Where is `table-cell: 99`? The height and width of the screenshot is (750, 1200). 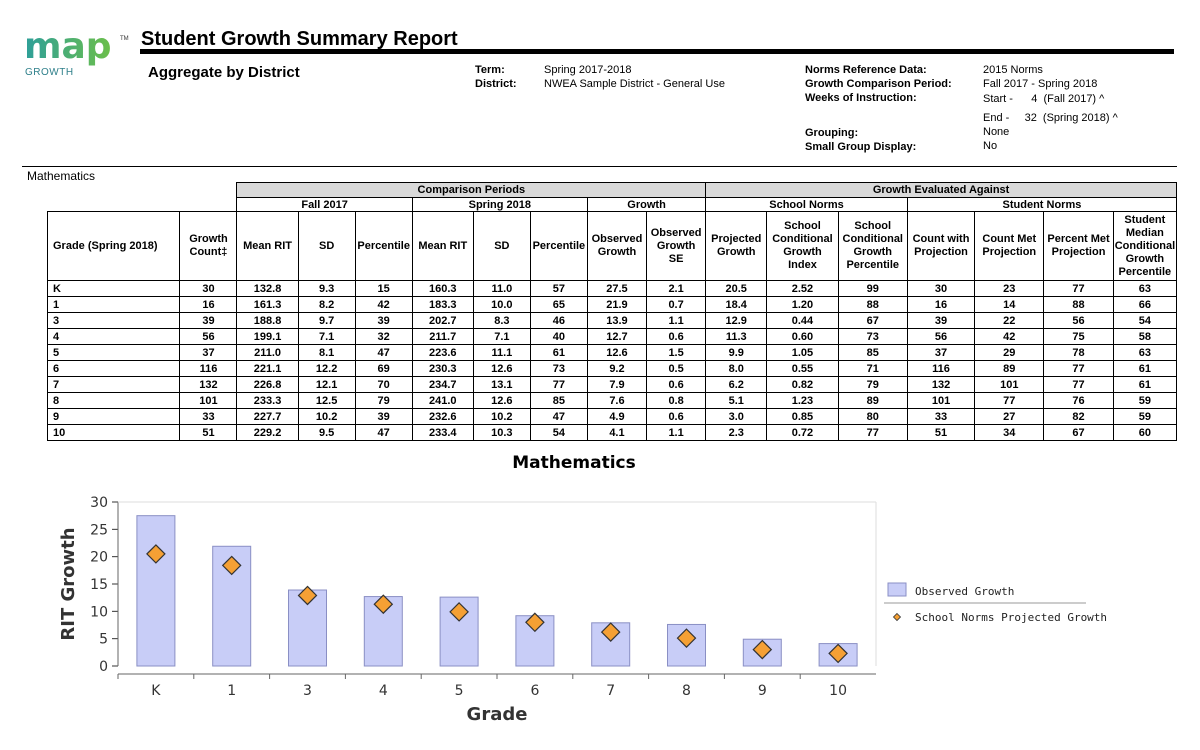 table-cell: 99 is located at coordinates (872, 288).